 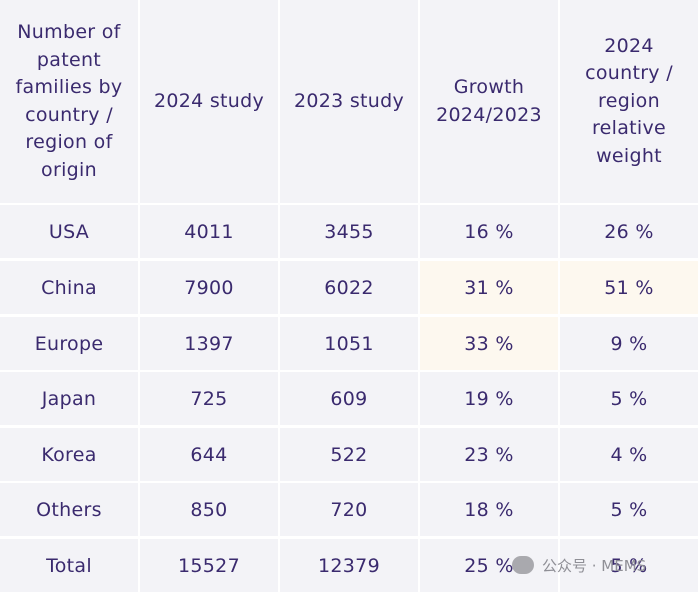 I want to click on table-cell: 16 %, so click(x=489, y=231).